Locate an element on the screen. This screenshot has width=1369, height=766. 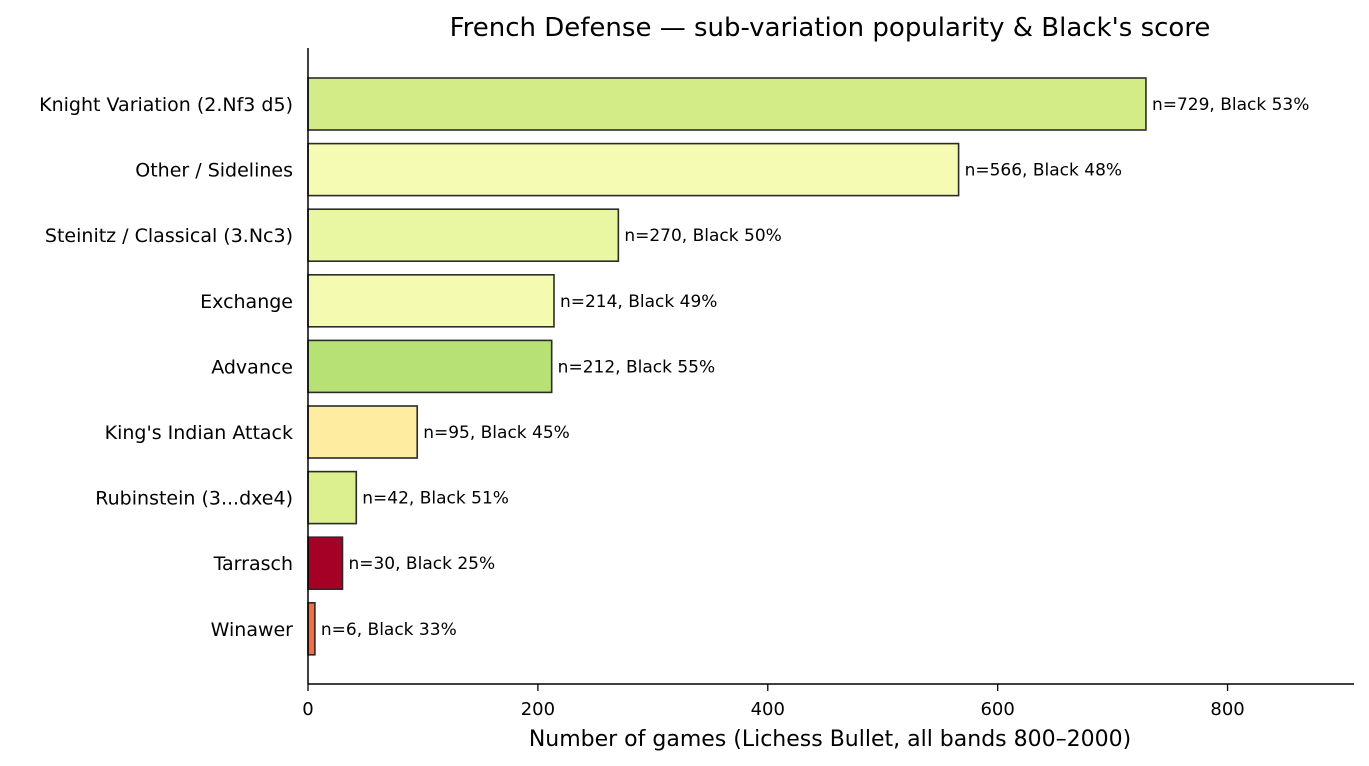
bar-value-label: n=270, Black 50% is located at coordinates (702, 236).